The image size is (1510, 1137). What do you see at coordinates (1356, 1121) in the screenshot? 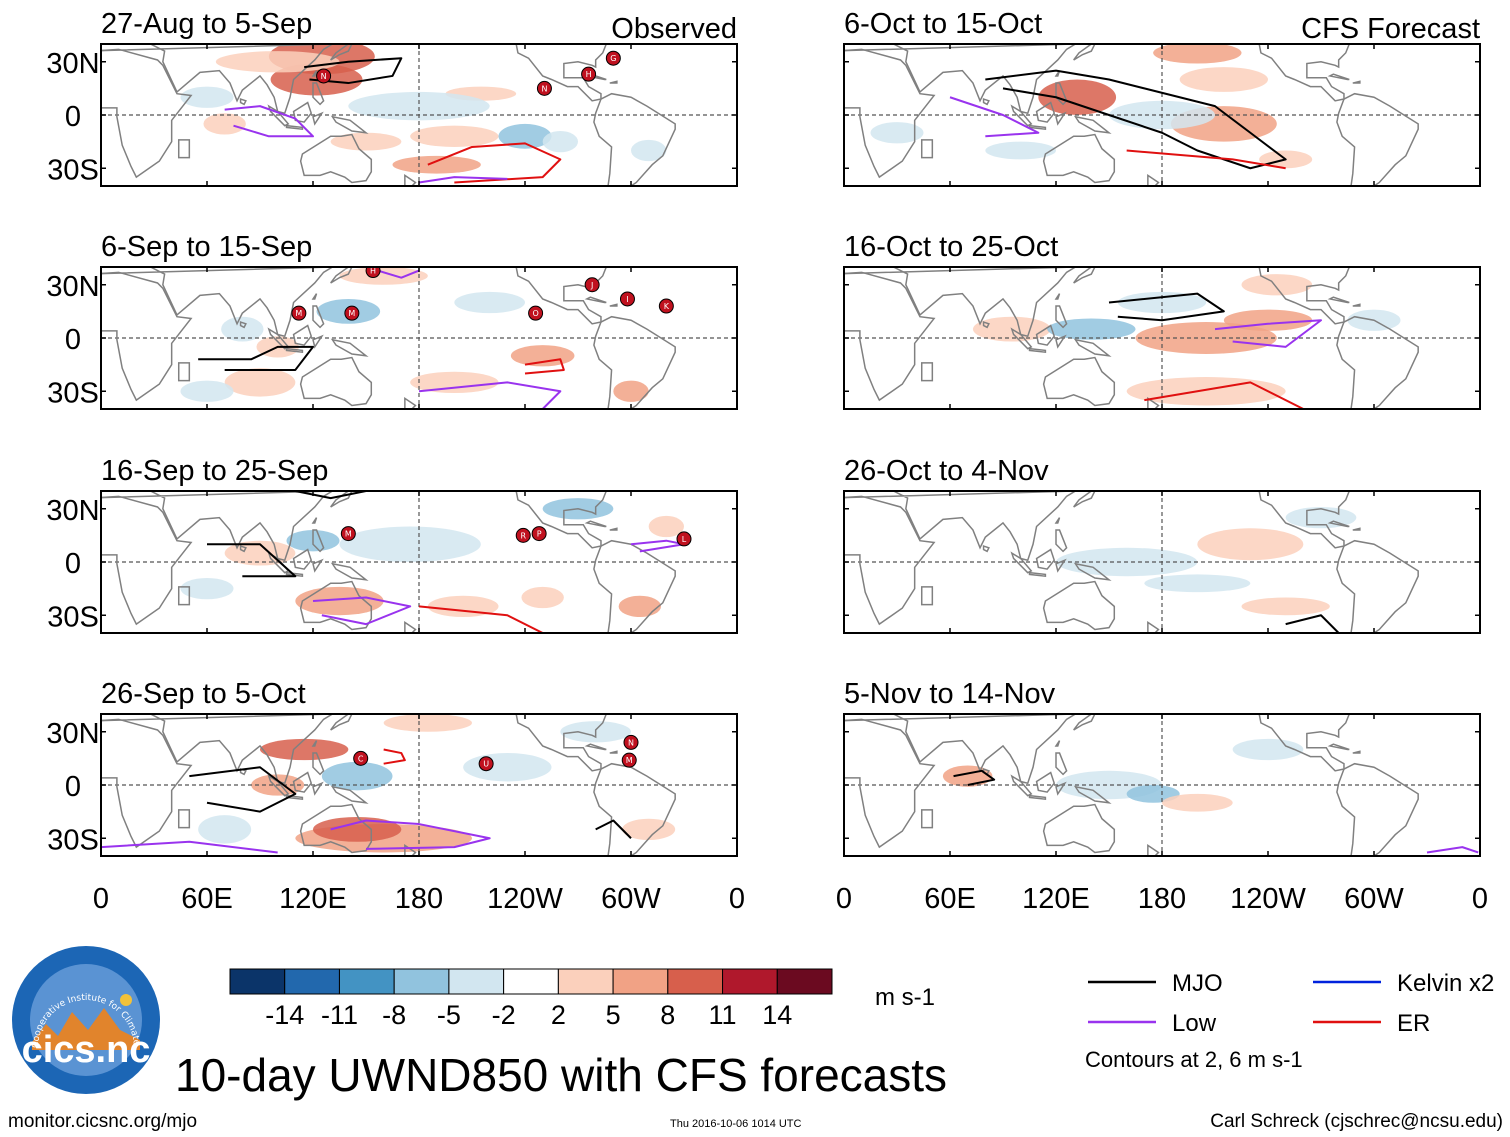
I see `footer-credit: Carl Schreck (cjschrec@ncsu.edu)` at bounding box center [1356, 1121].